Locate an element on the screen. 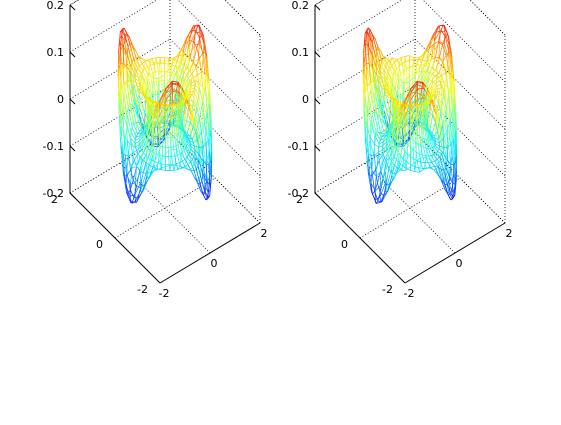 The image size is (561, 425). y-tick-label: -2 is located at coordinates (142, 289).